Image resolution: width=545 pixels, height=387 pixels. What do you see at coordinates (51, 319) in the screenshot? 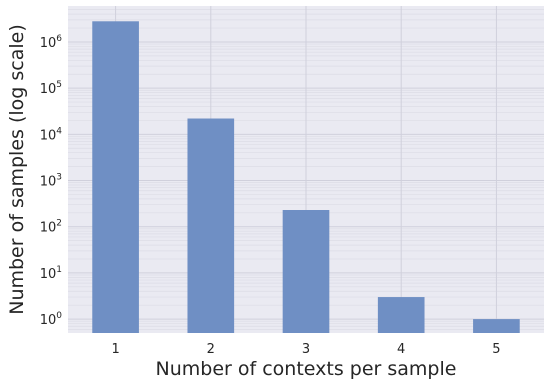
I see `y-tick-label: 10⁰` at bounding box center [51, 319].